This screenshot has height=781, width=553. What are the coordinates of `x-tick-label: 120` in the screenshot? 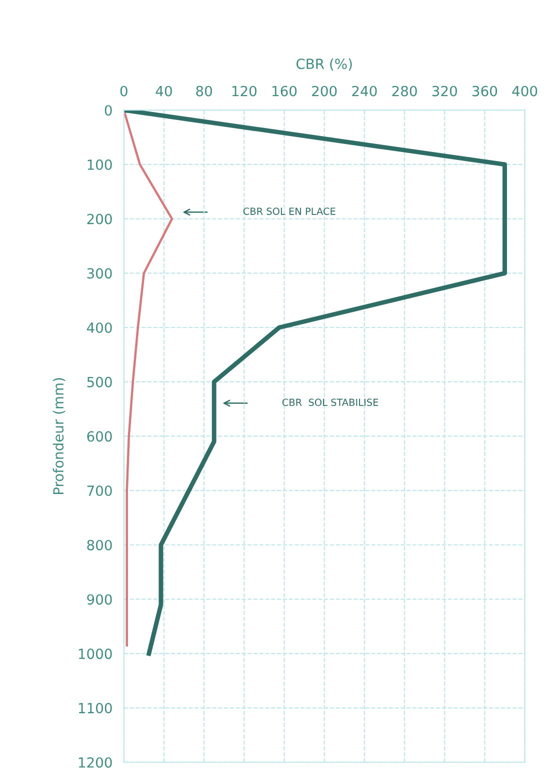 It's located at (244, 91).